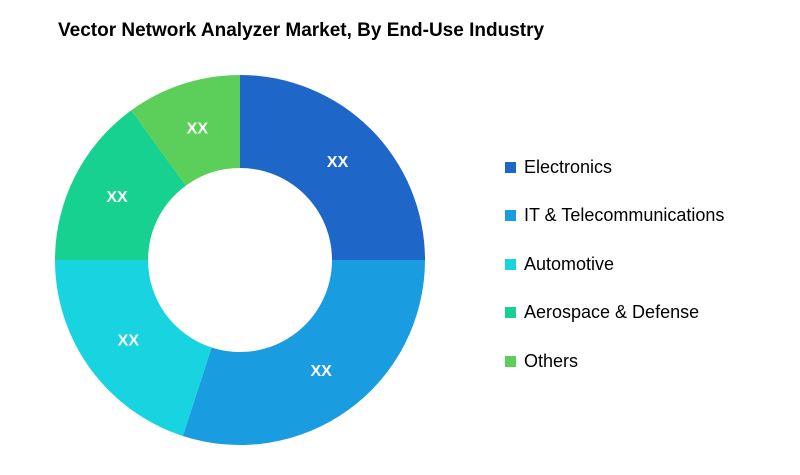 Image resolution: width=800 pixels, height=475 pixels. I want to click on legend-label: Others, so click(551, 360).